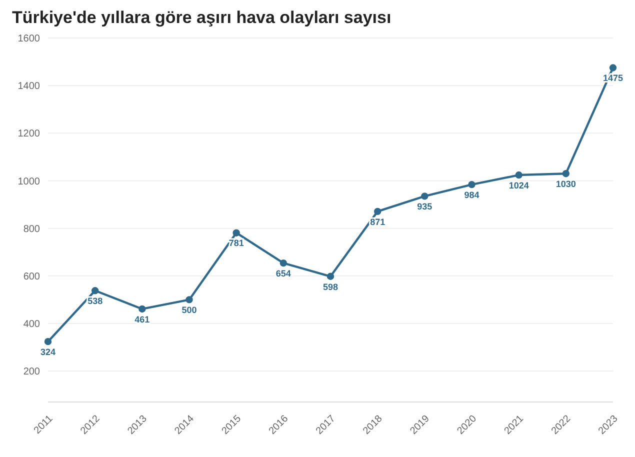 This screenshot has height=457, width=635. Describe the element at coordinates (31, 229) in the screenshot. I see `y-tick-label: 800` at that location.